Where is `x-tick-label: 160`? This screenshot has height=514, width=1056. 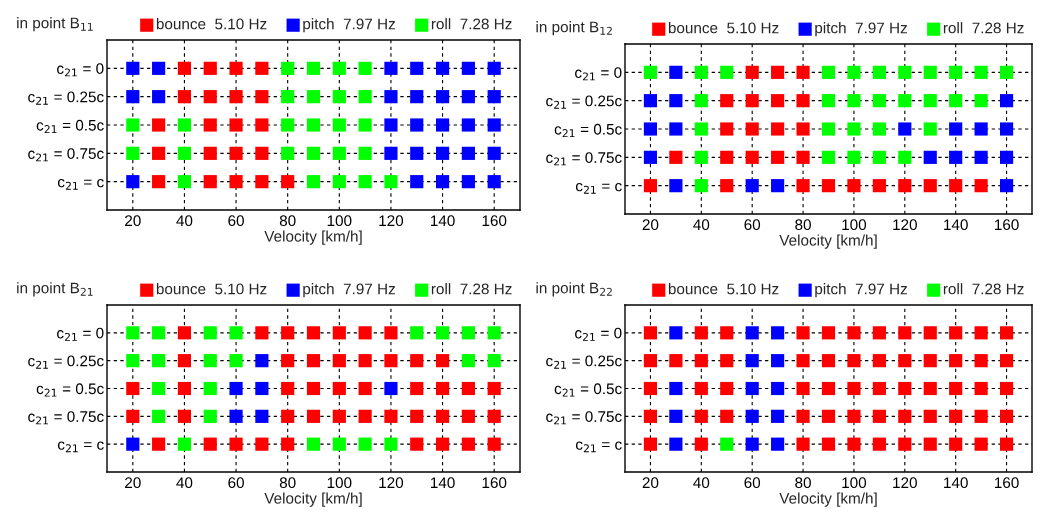
x-tick-label: 160 is located at coordinates (494, 483).